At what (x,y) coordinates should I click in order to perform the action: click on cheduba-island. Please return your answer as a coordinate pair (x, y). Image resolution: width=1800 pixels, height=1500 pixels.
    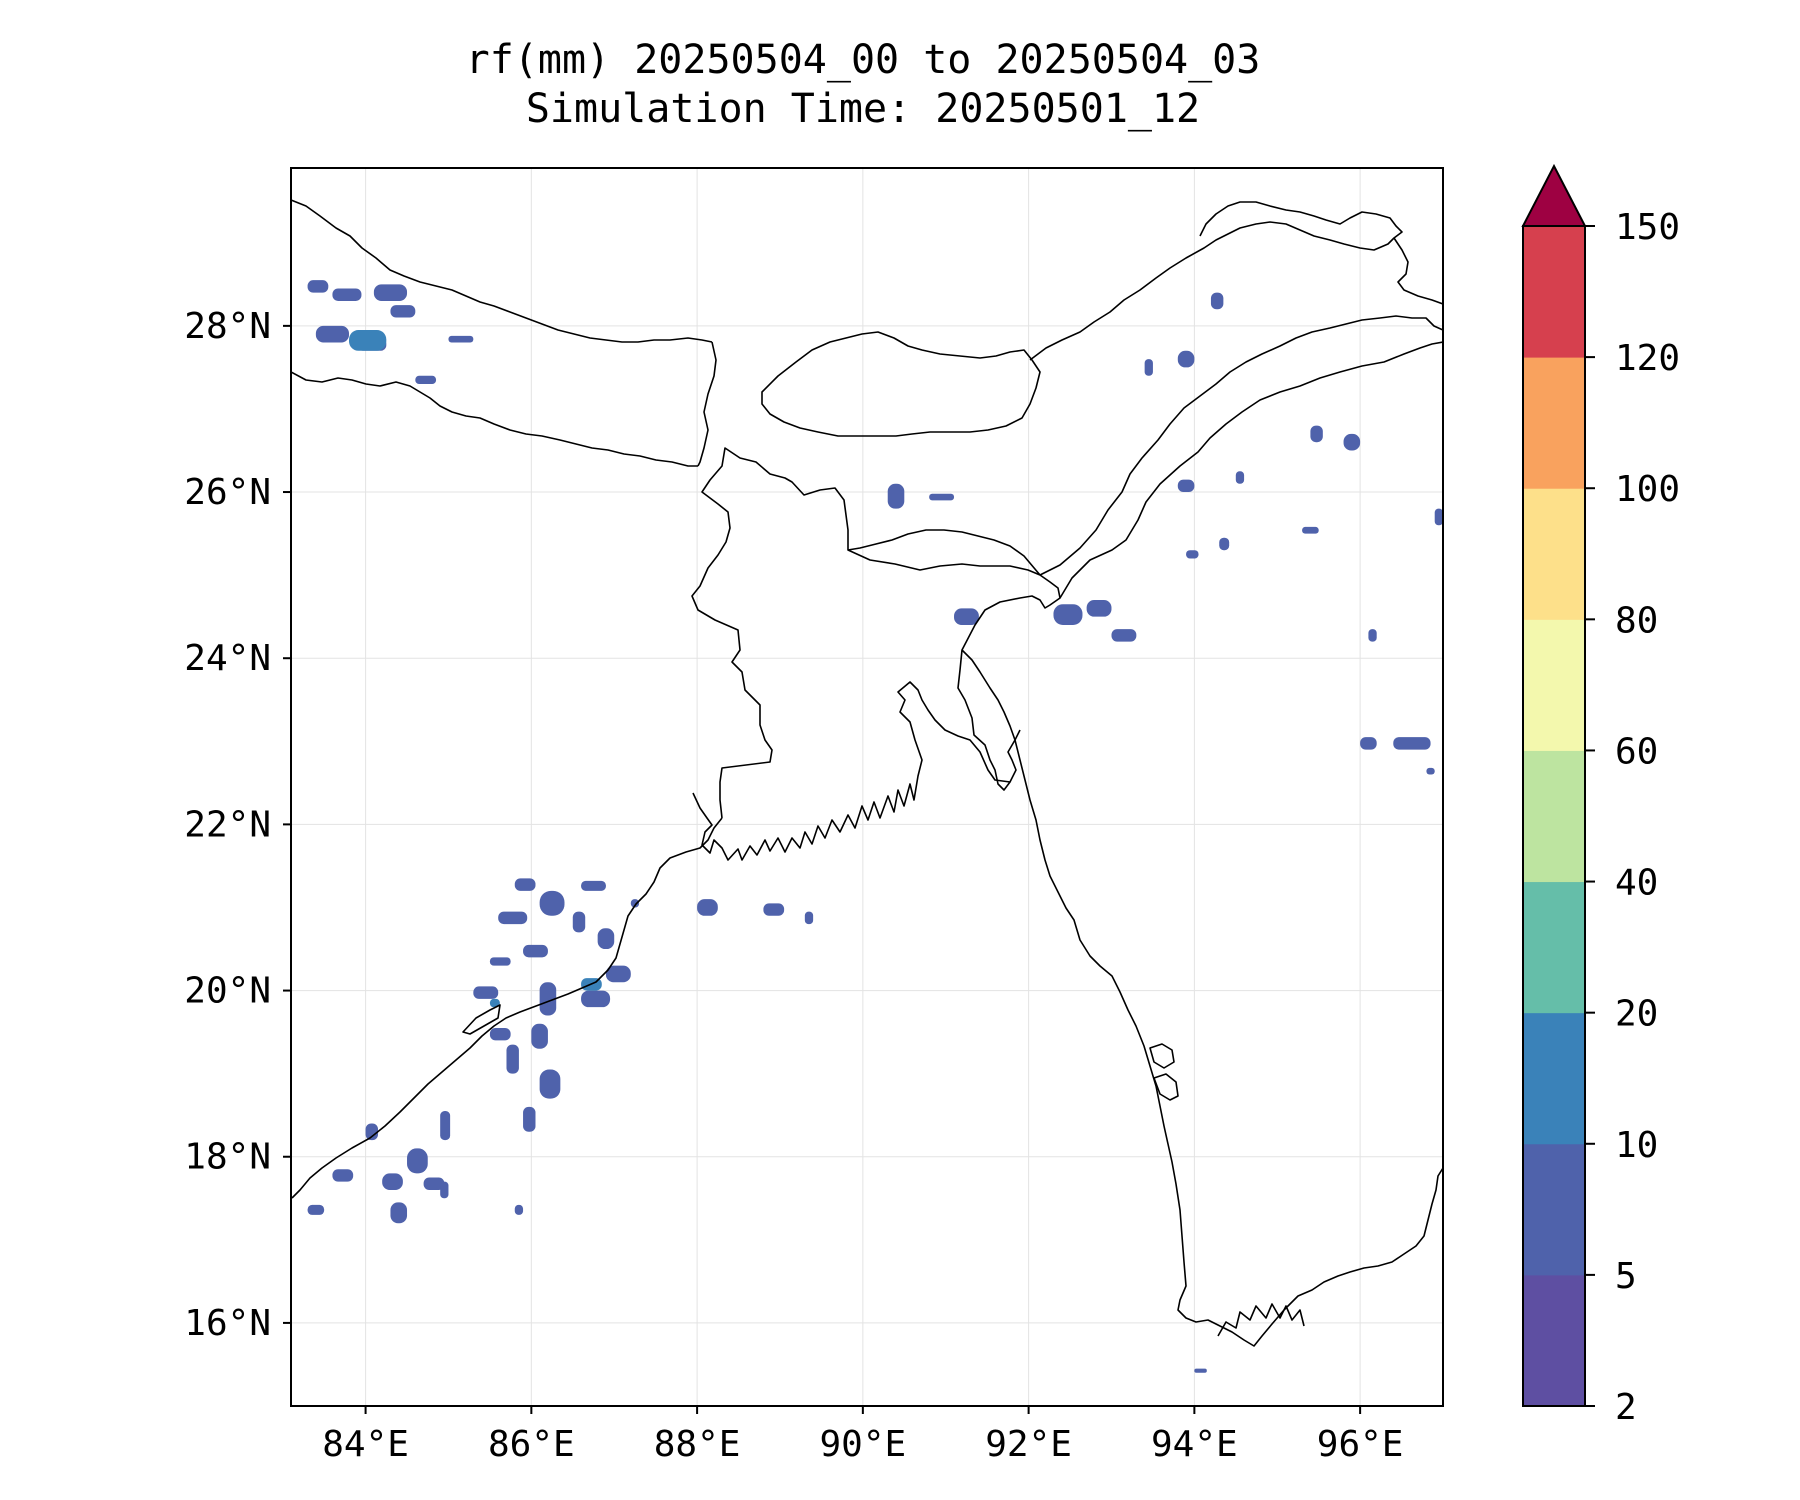
    Looking at the image, I should click on (1162, 1056).